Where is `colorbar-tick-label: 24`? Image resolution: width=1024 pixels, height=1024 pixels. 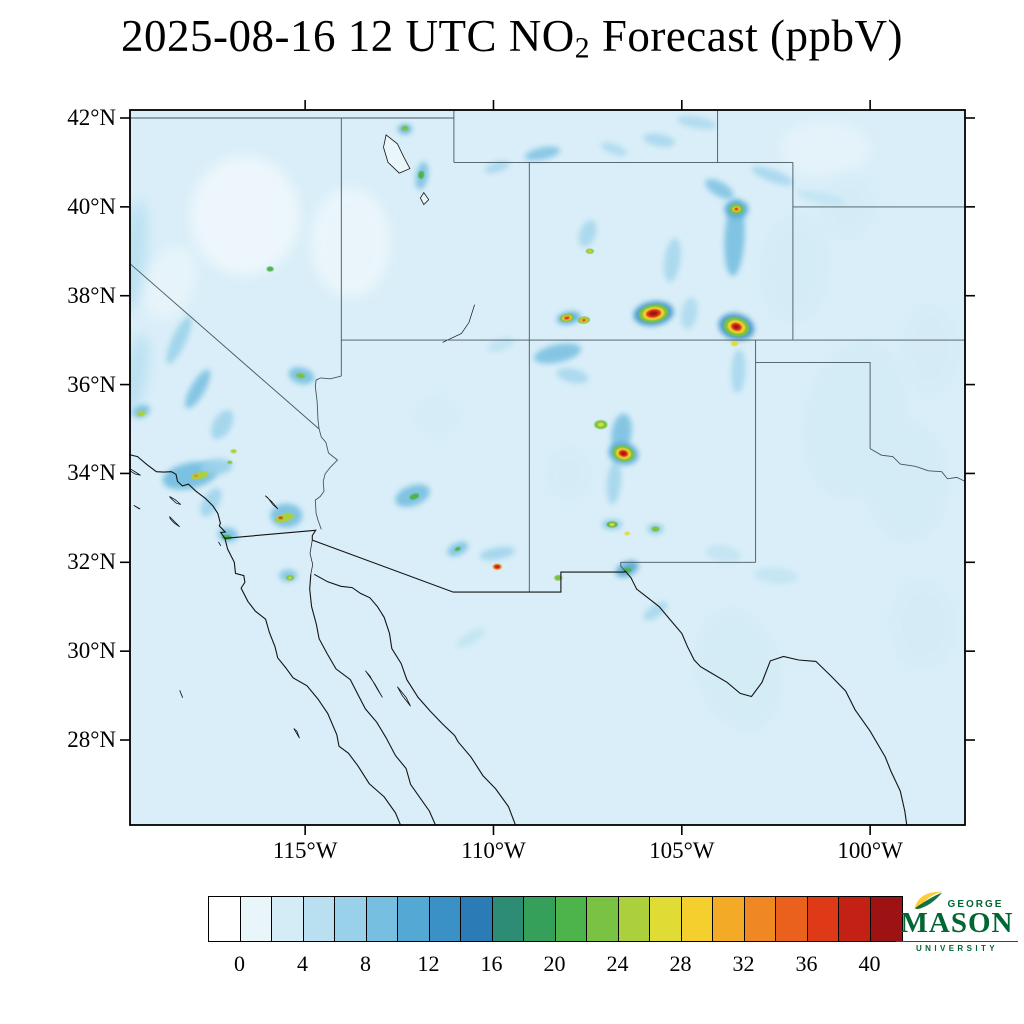
colorbar-tick-label: 24 is located at coordinates (617, 963).